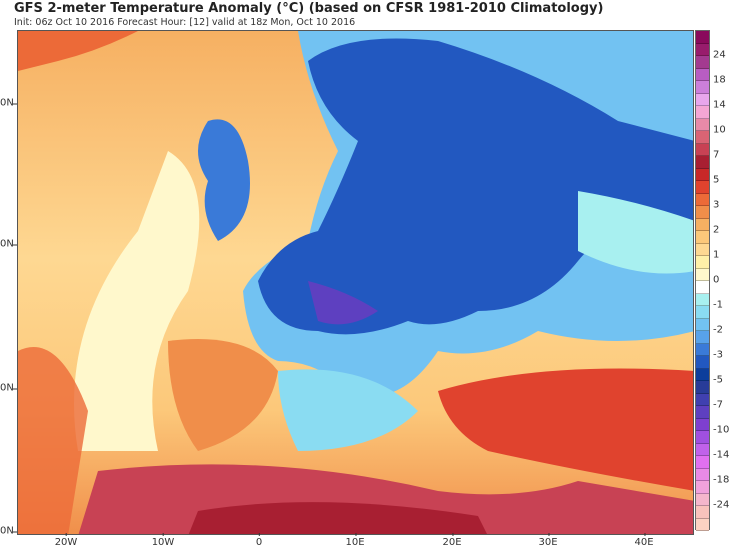 This screenshot has width=732, height=548. Describe the element at coordinates (718, 380) in the screenshot. I see `colorbar-label: -5` at that location.